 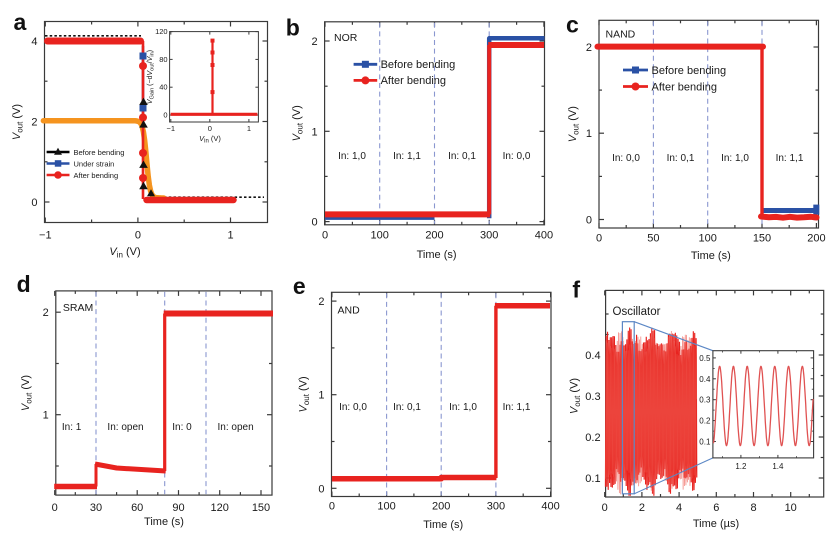 I want to click on svg-text: NOR, so click(x=346, y=38).